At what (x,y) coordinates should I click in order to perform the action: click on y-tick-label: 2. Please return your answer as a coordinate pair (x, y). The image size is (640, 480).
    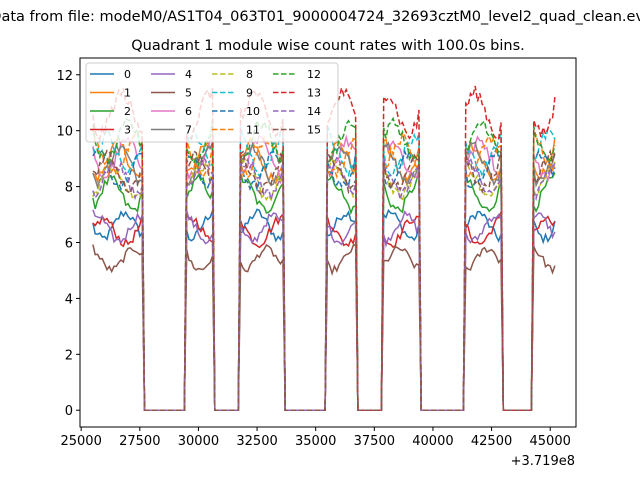
    Looking at the image, I should click on (69, 355).